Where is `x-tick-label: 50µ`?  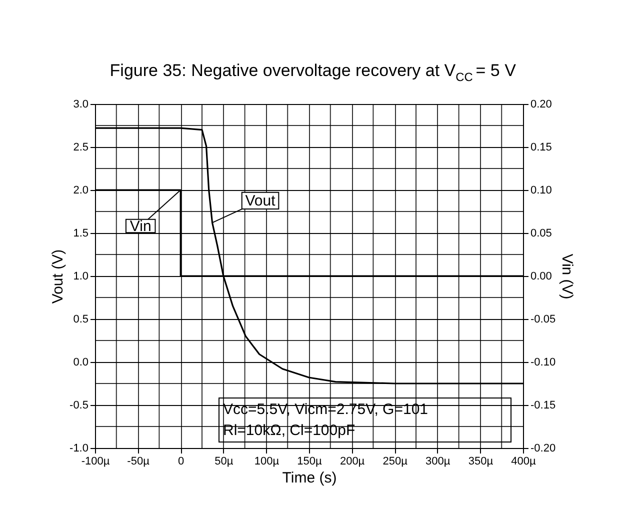
x-tick-label: 50µ is located at coordinates (224, 462).